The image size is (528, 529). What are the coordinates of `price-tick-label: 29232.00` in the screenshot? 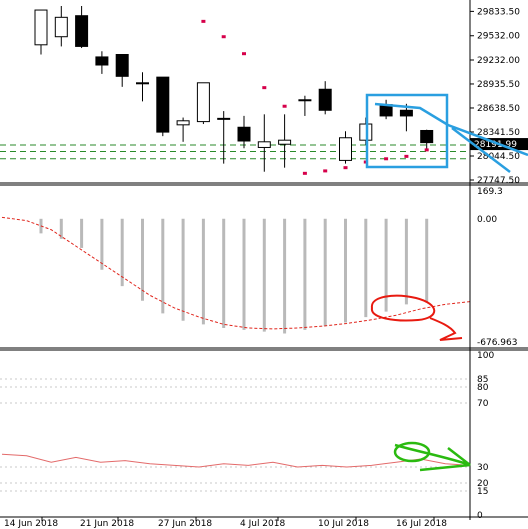 It's located at (498, 61).